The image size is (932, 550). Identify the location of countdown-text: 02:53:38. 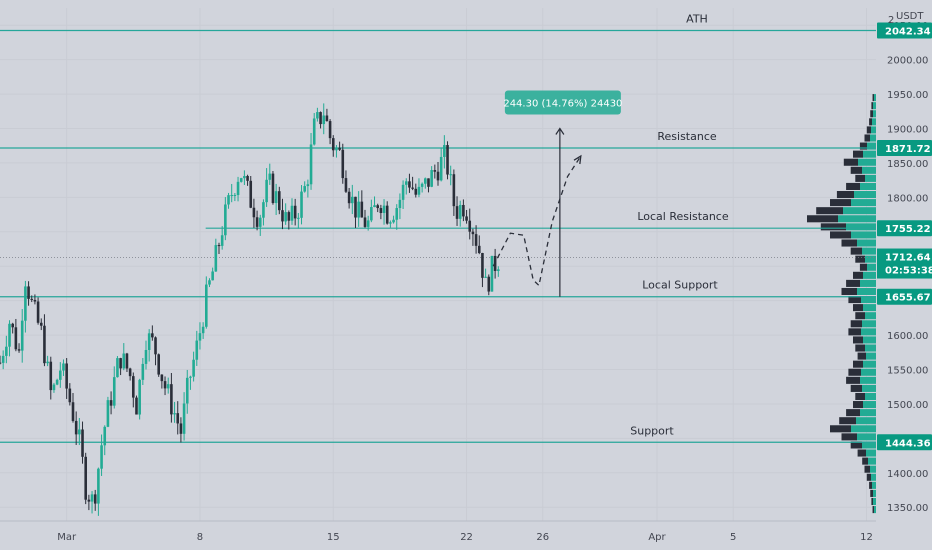
(908, 271).